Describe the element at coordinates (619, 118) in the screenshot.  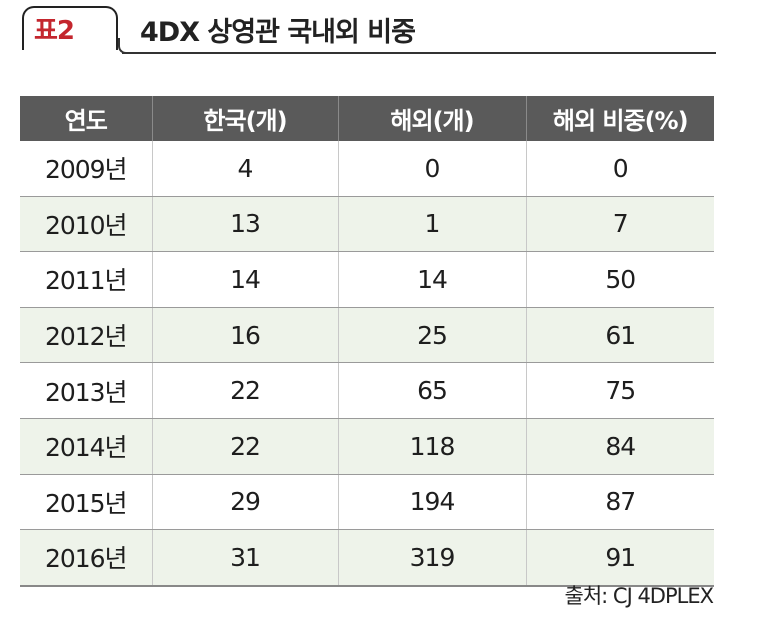
I see `column-header-overseas-share: 해외 비중(%)` at that location.